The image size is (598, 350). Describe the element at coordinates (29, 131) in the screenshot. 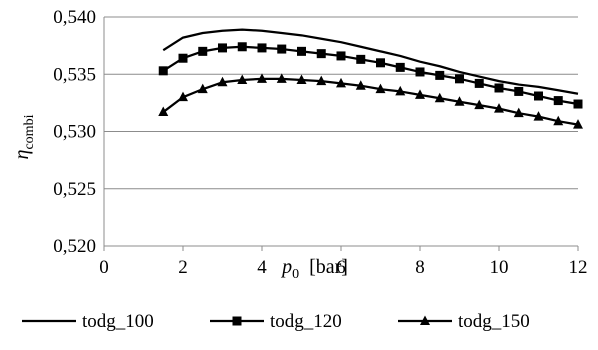

I see `y-axis-subscript: combi` at that location.